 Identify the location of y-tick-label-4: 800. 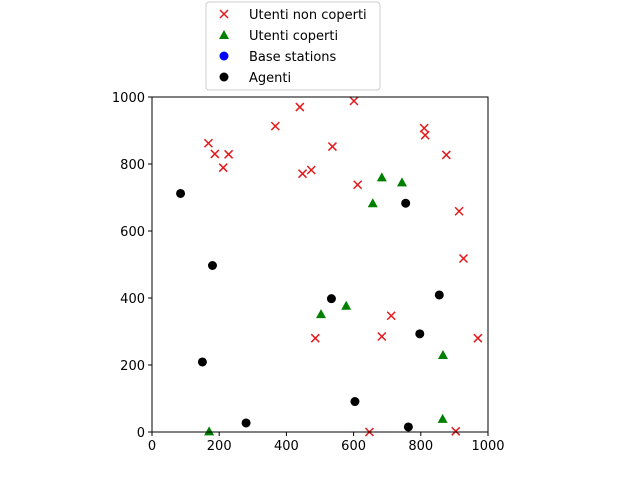
(132, 165).